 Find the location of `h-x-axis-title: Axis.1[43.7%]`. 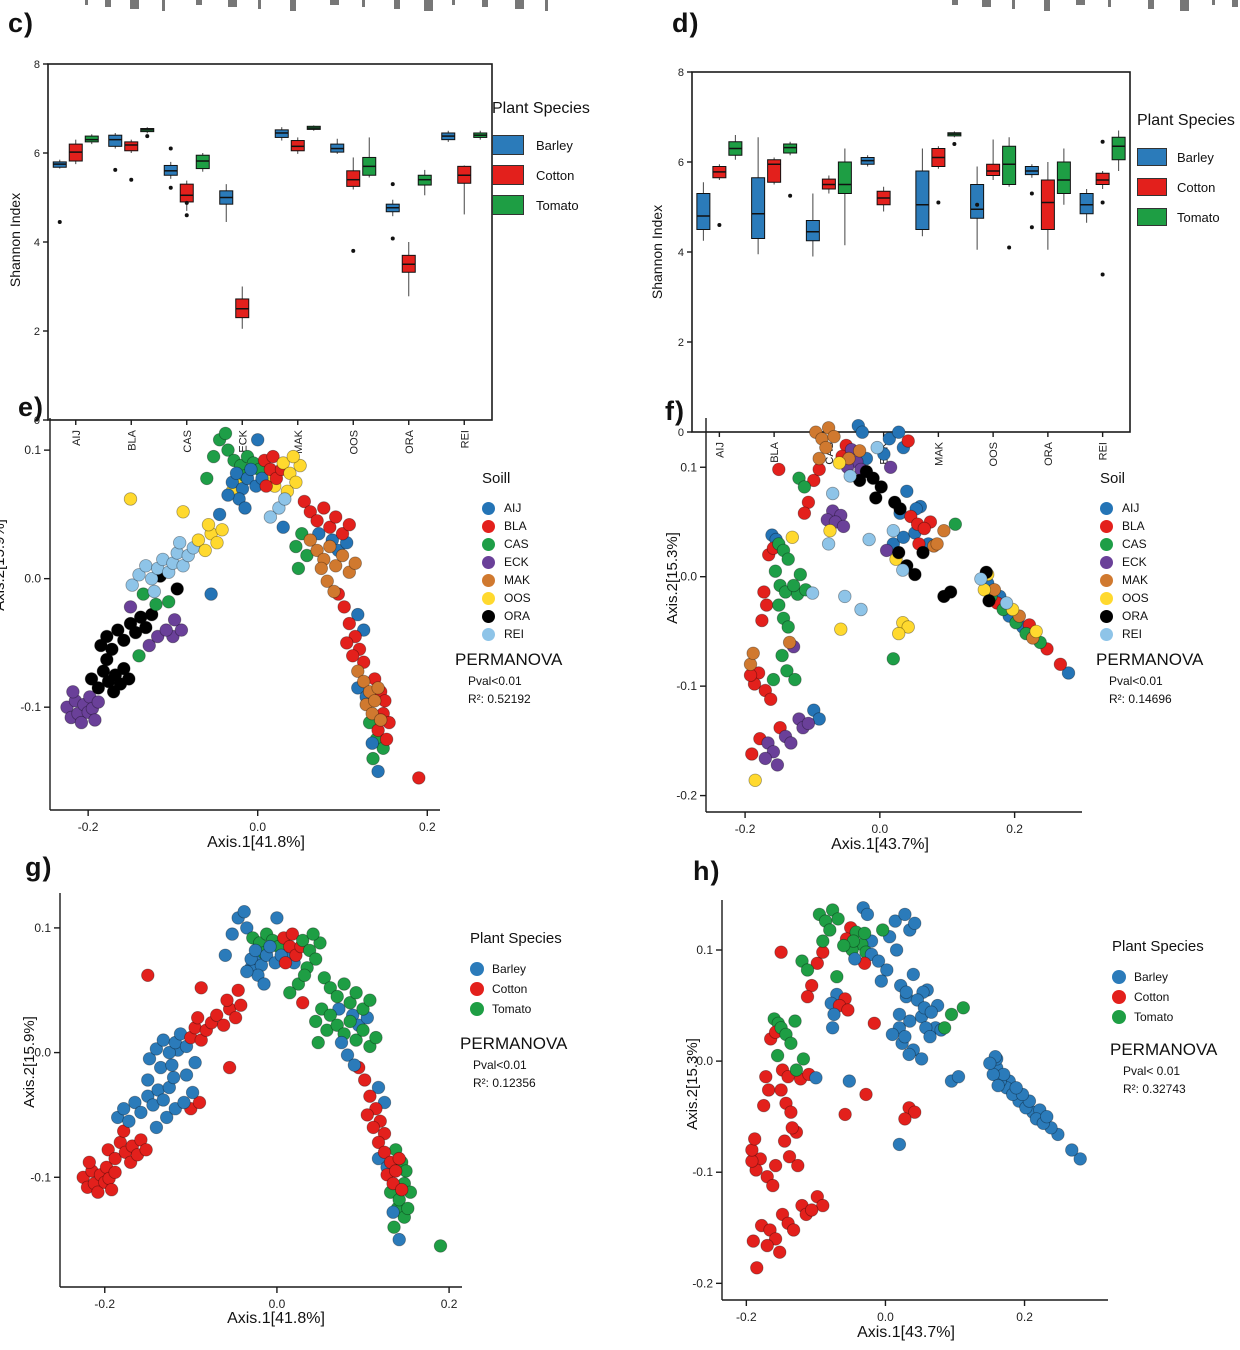

h-x-axis-title: Axis.1[43.7%] is located at coordinates (906, 1332).